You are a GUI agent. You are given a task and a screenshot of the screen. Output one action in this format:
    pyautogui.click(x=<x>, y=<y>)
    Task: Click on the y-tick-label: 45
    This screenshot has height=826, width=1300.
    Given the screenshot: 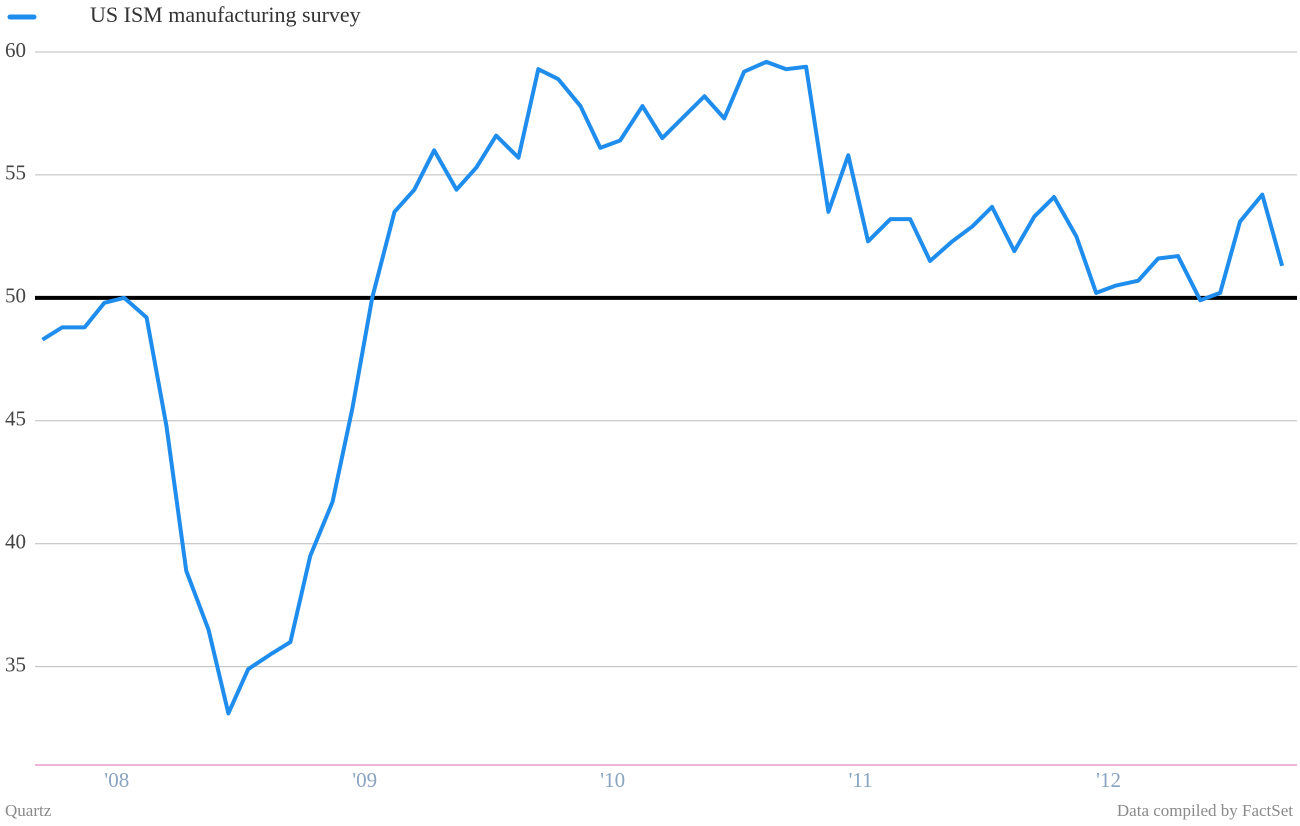 What is the action you would take?
    pyautogui.click(x=15, y=419)
    